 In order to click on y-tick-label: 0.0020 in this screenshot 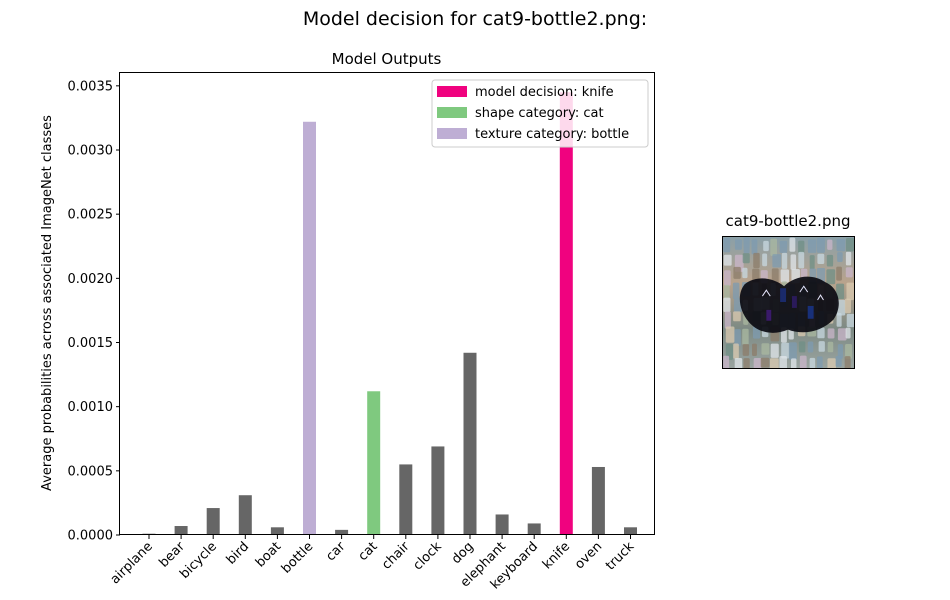, I will do `click(91, 279)`.